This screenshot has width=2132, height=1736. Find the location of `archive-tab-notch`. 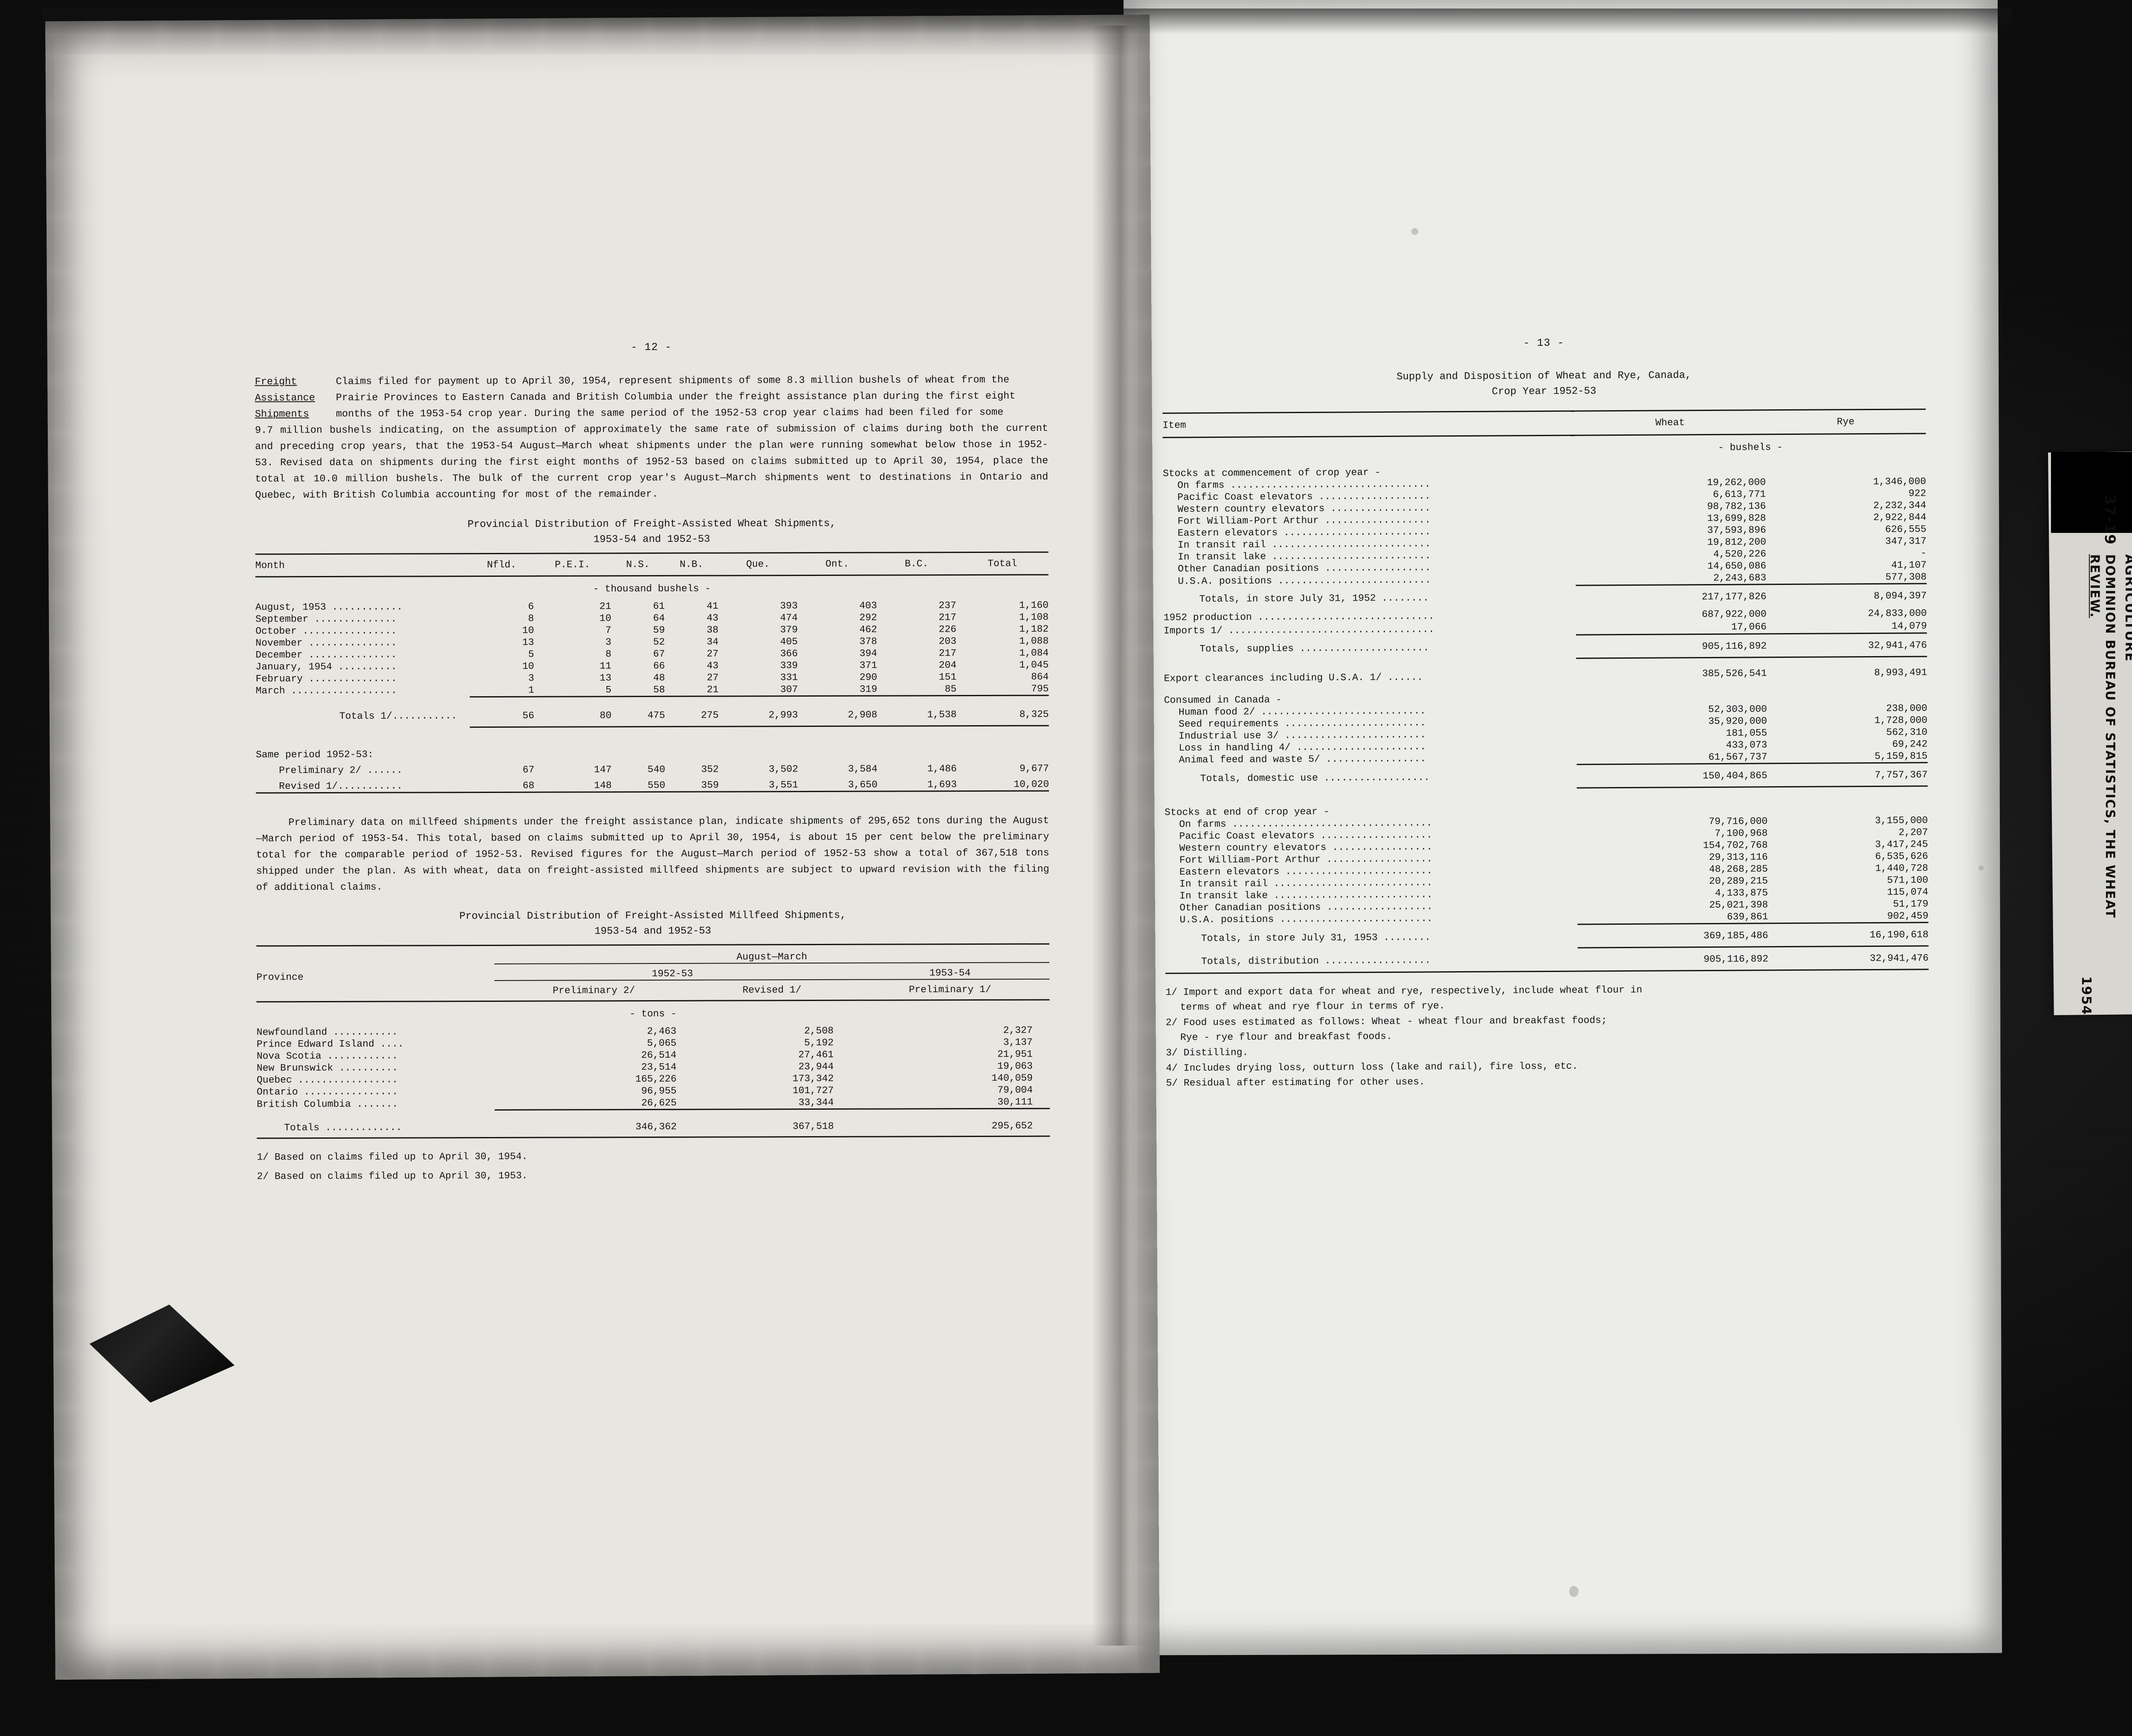

archive-tab-notch is located at coordinates (2091, 492).